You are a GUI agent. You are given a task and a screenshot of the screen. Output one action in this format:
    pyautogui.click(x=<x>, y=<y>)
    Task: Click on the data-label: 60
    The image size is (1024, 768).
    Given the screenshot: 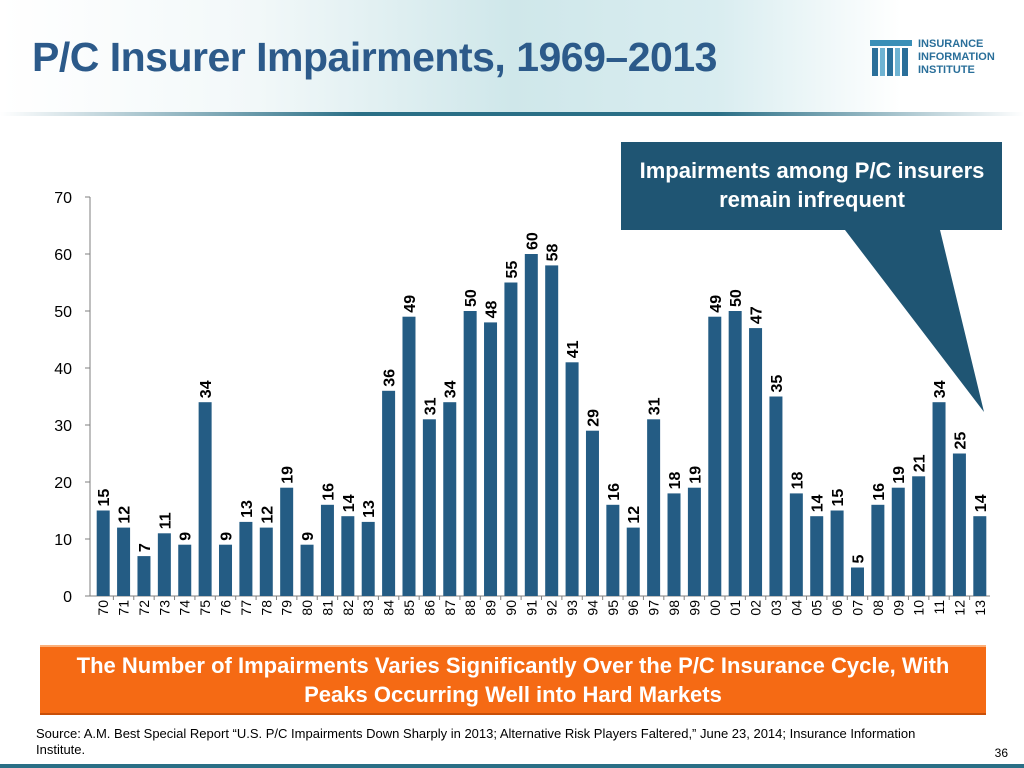 What is the action you would take?
    pyautogui.click(x=532, y=241)
    